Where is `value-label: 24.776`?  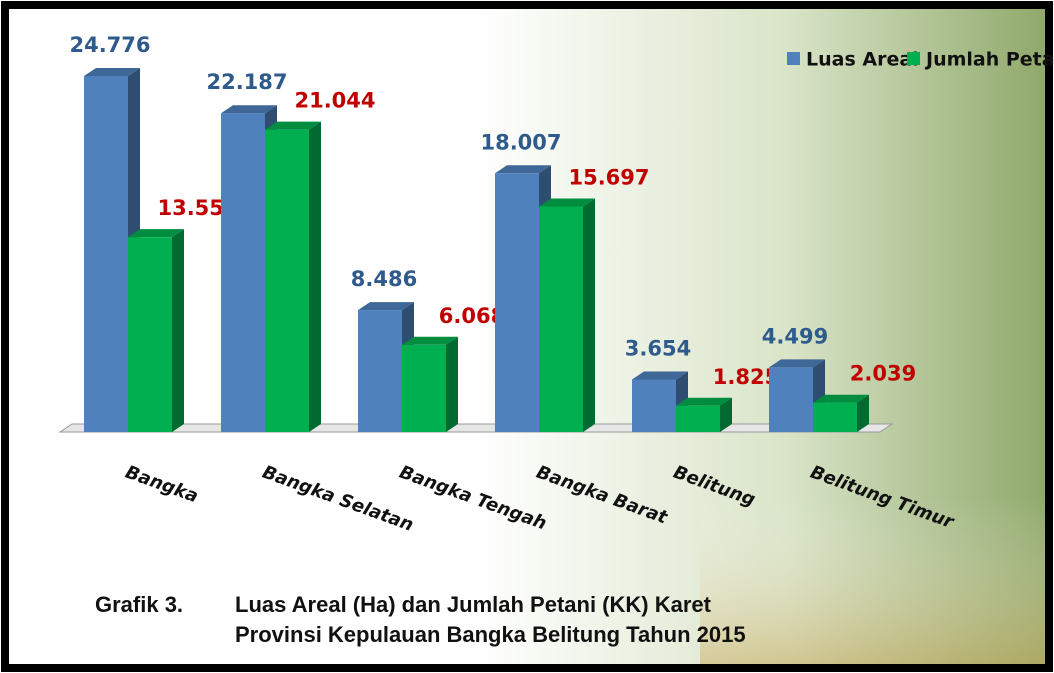 value-label: 24.776 is located at coordinates (109, 45).